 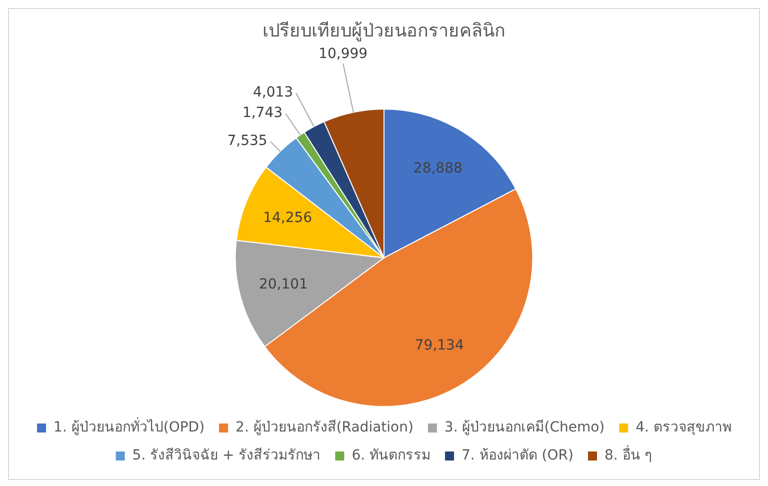 What do you see at coordinates (247, 141) in the screenshot?
I see `data-label: 7,535` at bounding box center [247, 141].